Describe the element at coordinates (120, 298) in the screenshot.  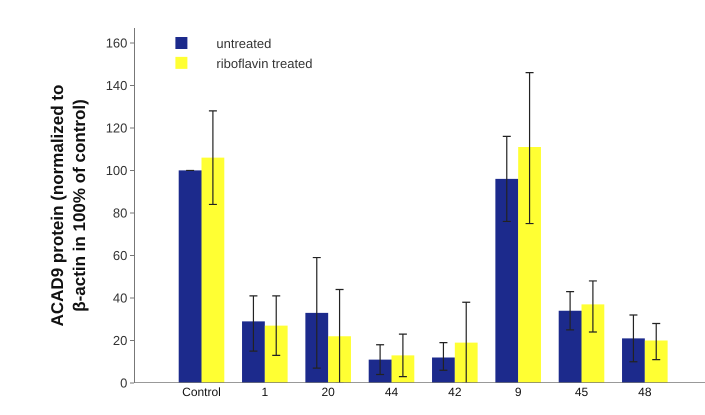
I see `y-tick-label: 40` at that location.